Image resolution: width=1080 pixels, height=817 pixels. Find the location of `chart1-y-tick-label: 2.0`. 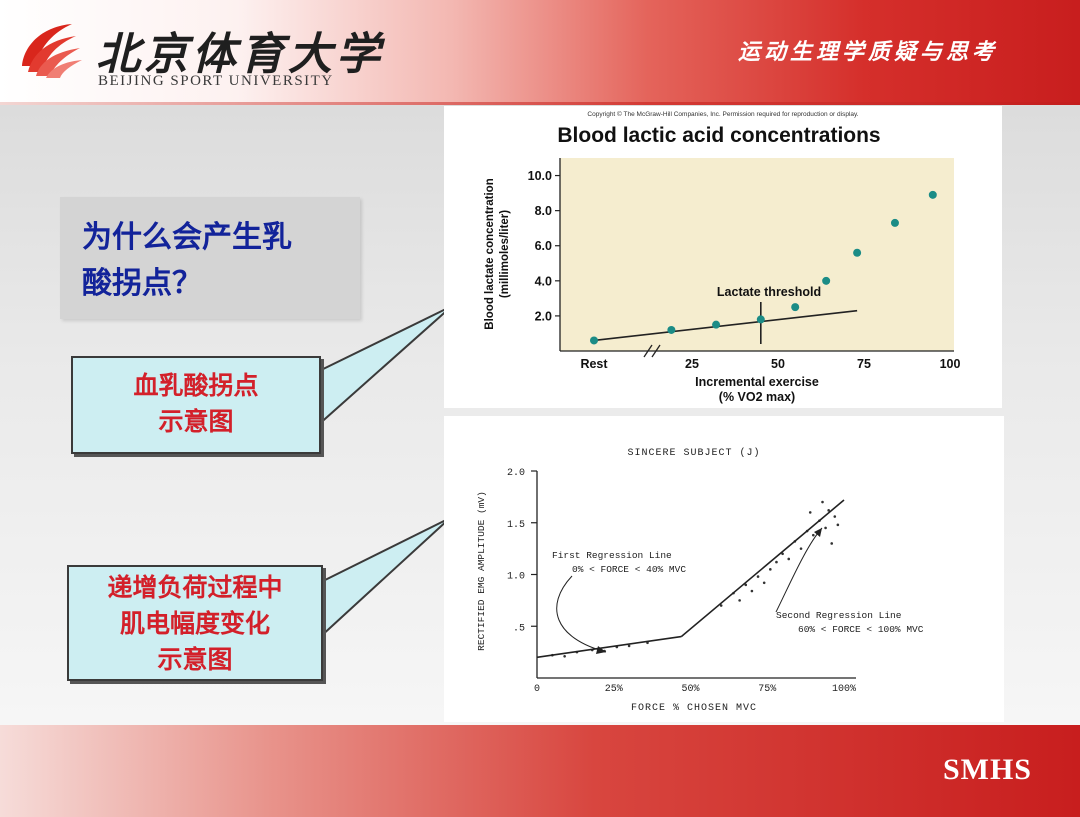

chart1-y-tick-label: 2.0 is located at coordinates (543, 316).